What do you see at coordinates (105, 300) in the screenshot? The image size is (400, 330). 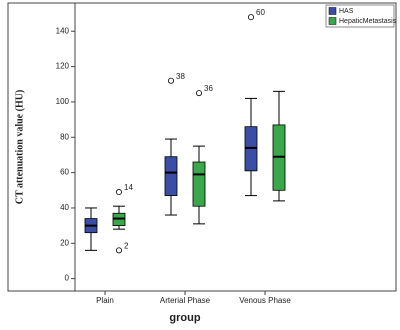 I see `x-tick-label: Plain` at bounding box center [105, 300].